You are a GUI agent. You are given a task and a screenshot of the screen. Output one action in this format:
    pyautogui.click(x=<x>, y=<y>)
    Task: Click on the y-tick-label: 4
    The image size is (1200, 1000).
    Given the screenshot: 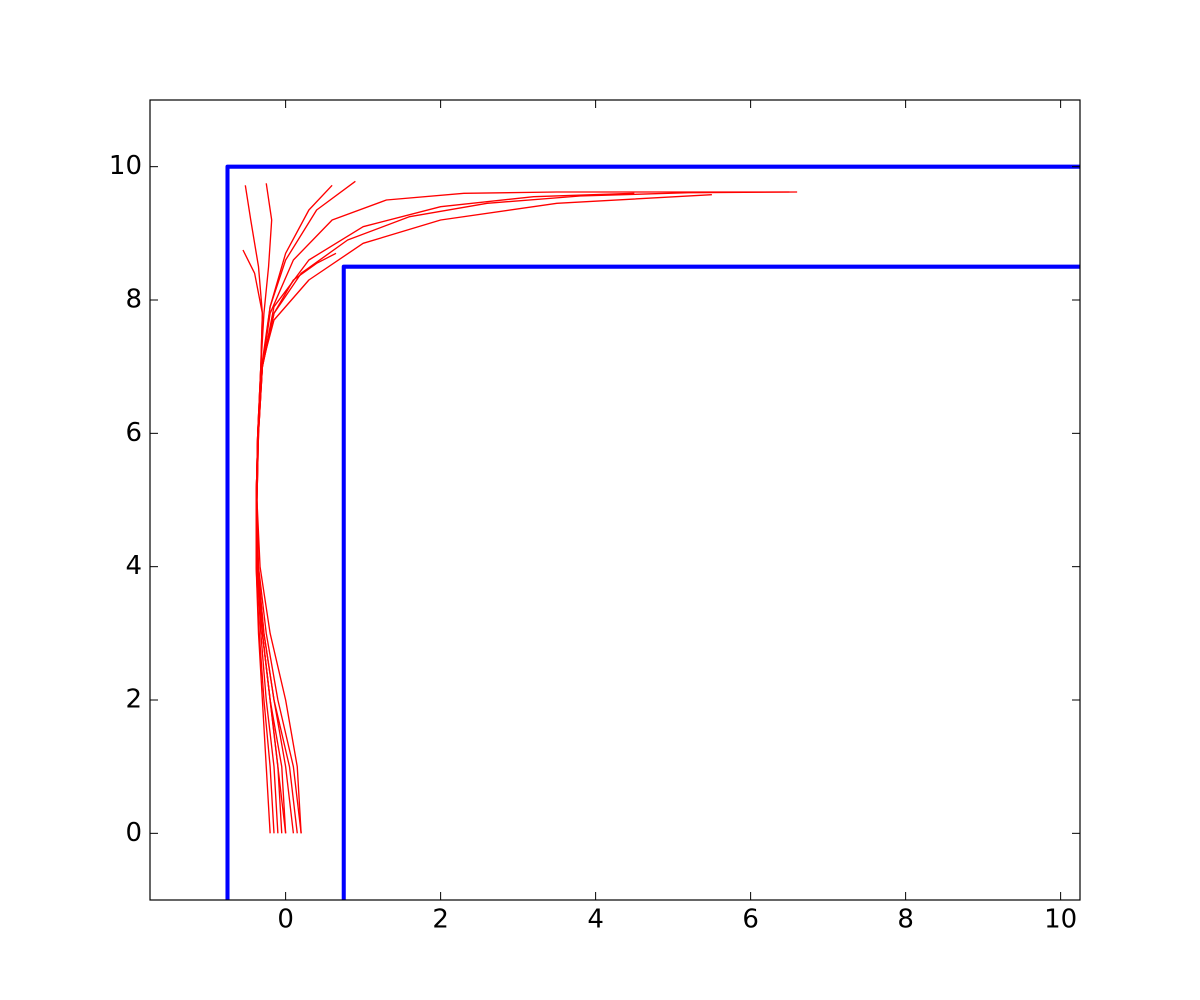 What is the action you would take?
    pyautogui.click(x=133, y=566)
    